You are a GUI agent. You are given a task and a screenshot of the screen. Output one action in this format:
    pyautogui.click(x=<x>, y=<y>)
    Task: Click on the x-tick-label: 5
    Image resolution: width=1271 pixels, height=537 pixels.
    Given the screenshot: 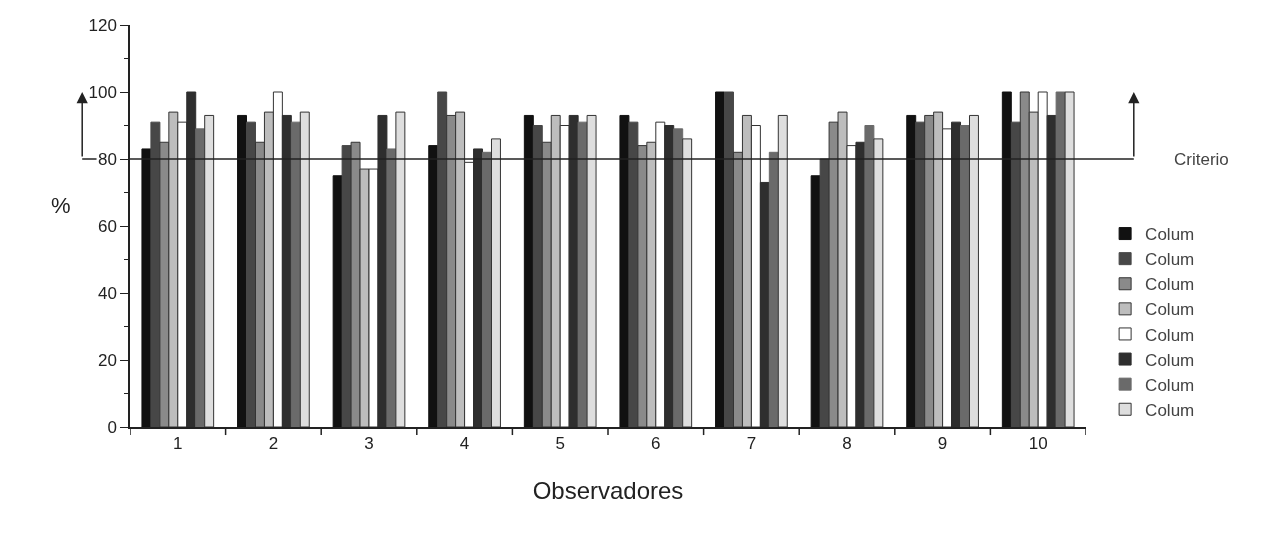 What is the action you would take?
    pyautogui.click(x=560, y=444)
    